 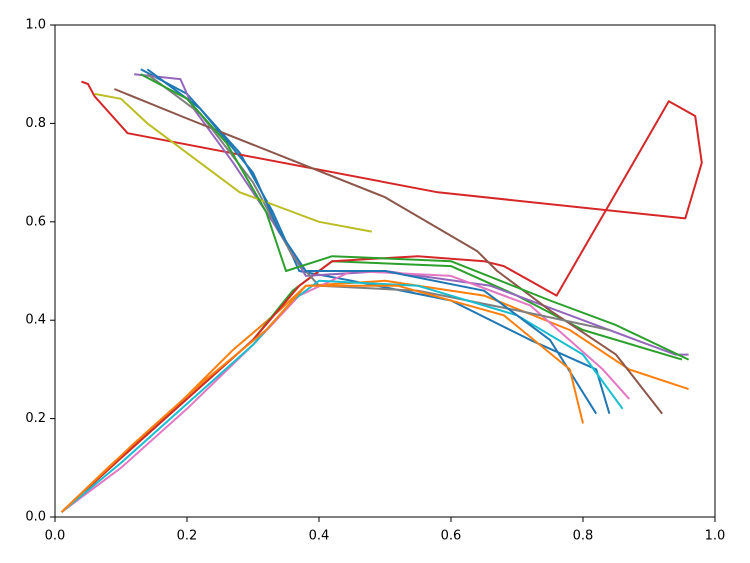 I want to click on y-tick-label: 1.0, so click(x=35, y=25).